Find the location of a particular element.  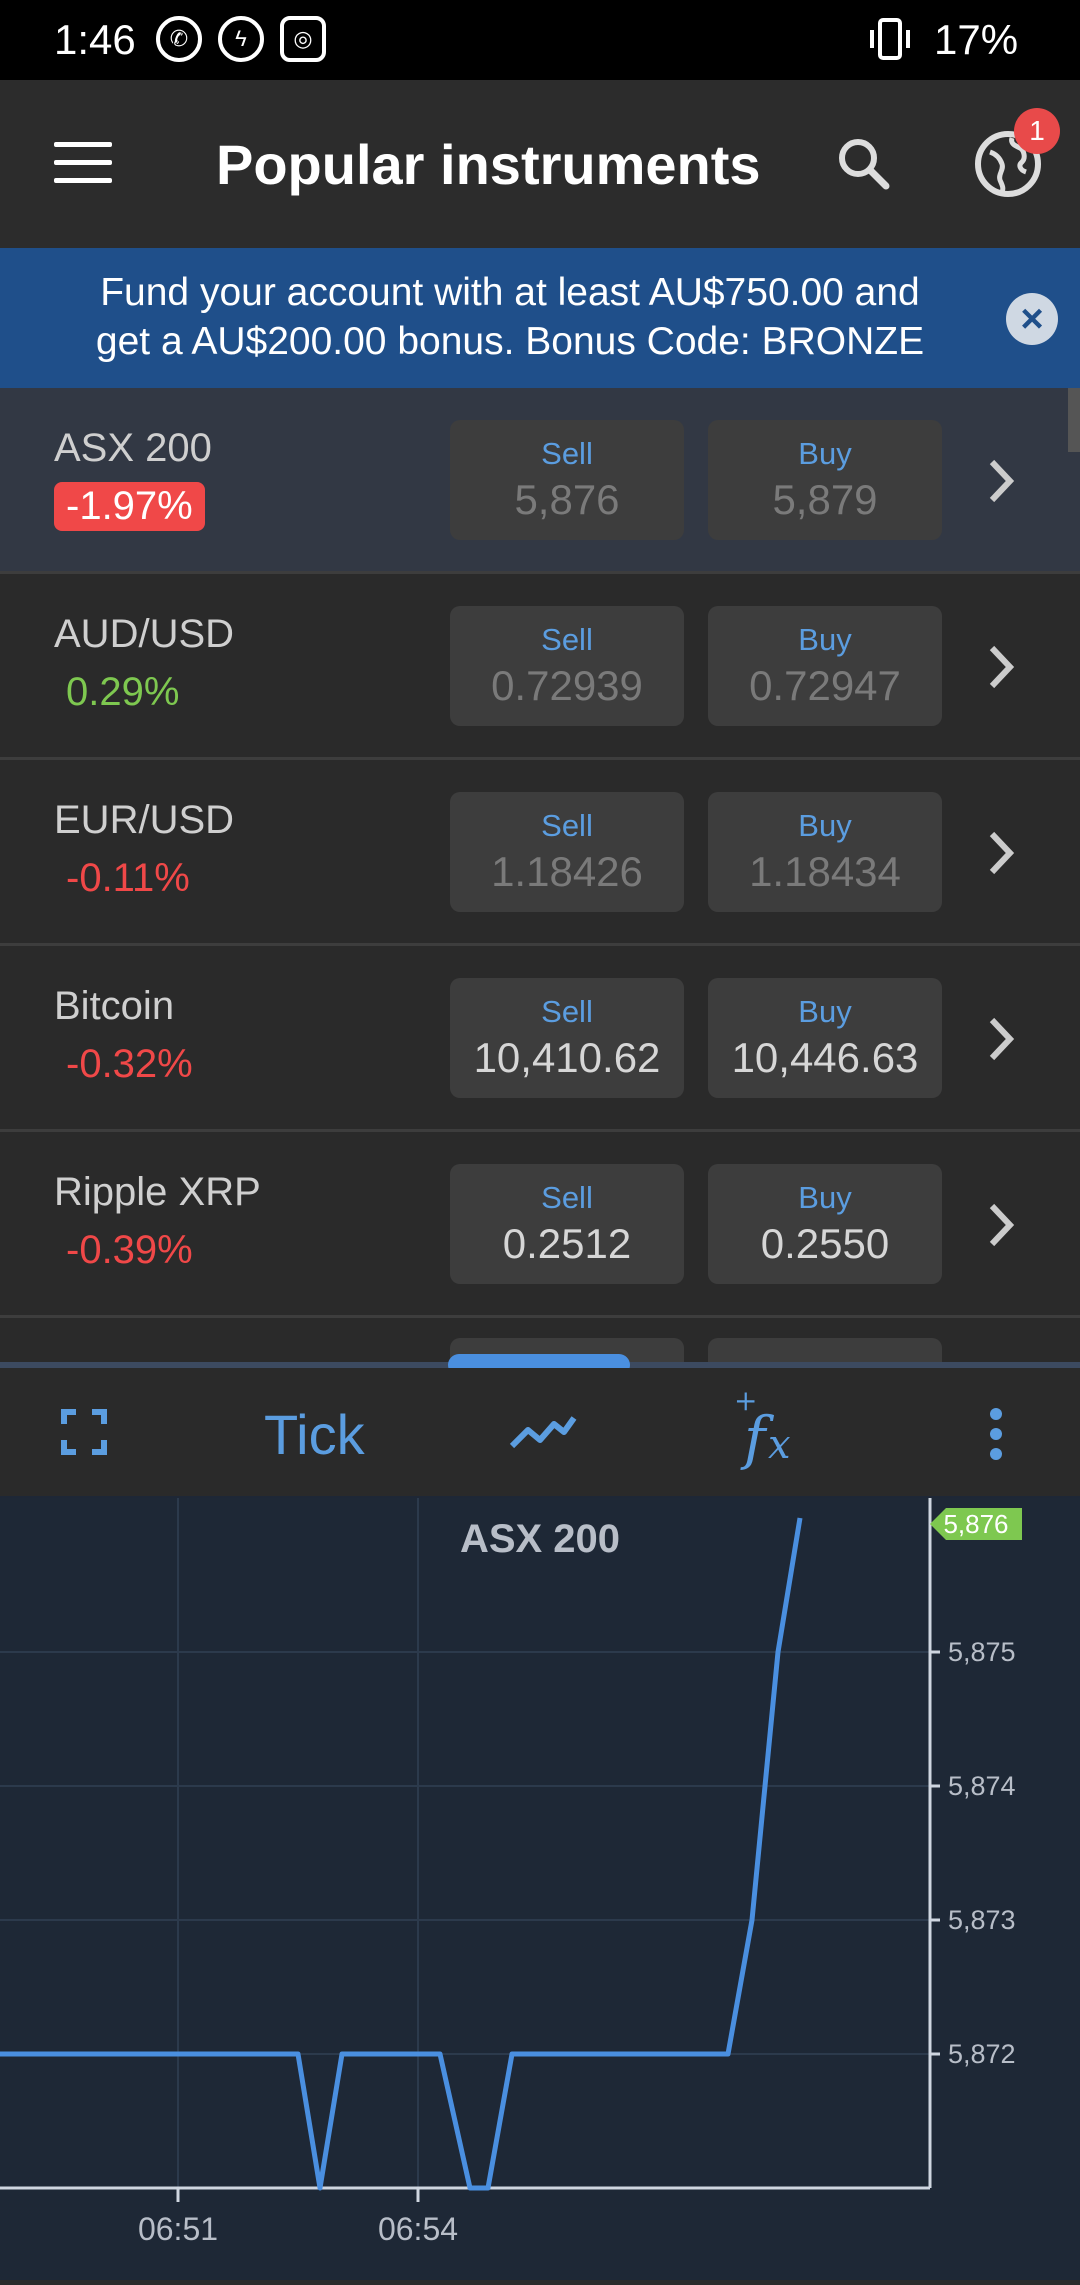

globe-icon is located at coordinates (1008, 164).